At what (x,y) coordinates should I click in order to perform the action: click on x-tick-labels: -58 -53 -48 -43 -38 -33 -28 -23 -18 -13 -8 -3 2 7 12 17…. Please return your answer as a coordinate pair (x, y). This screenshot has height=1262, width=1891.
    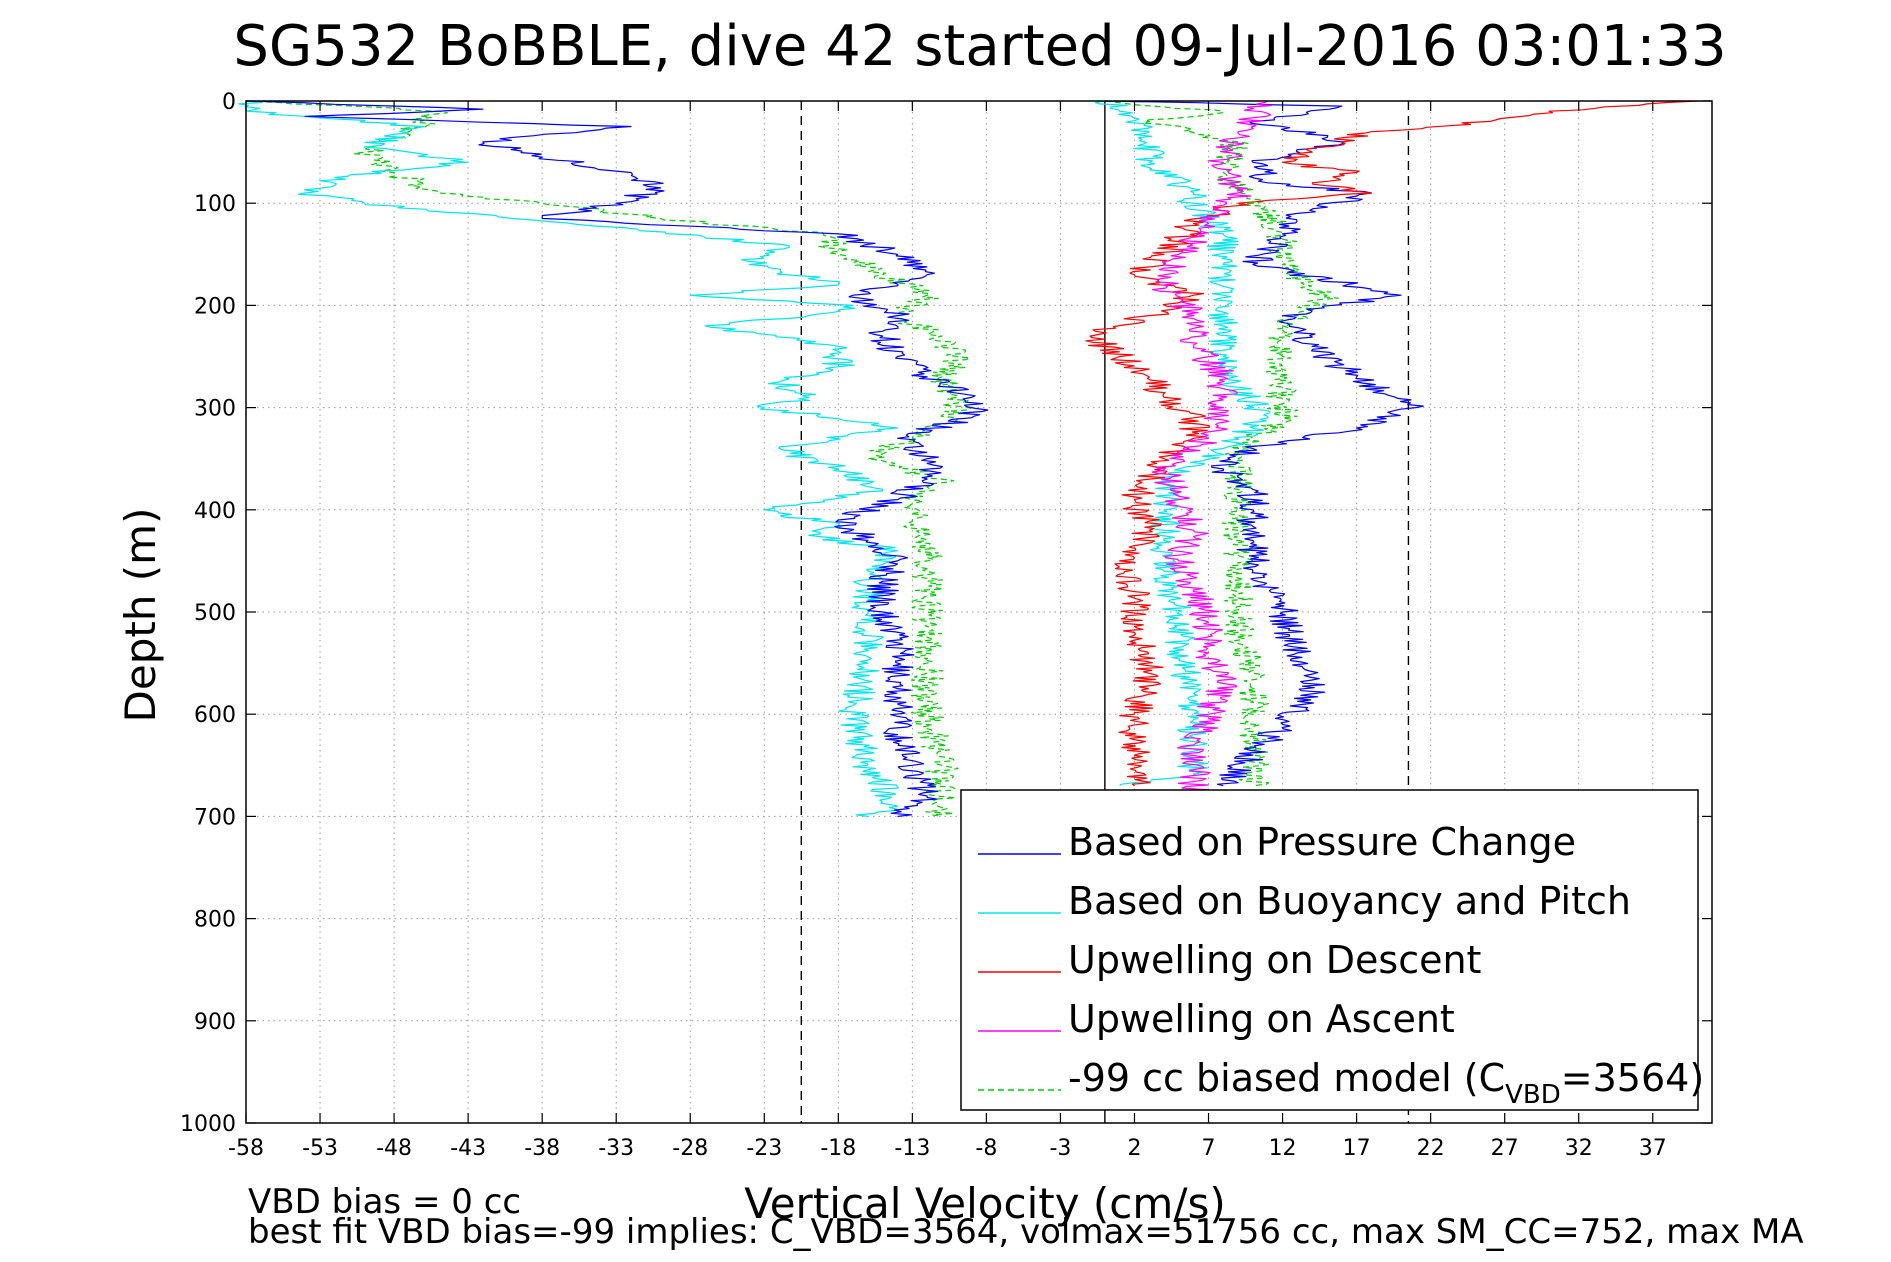
    Looking at the image, I should click on (947, 1148).